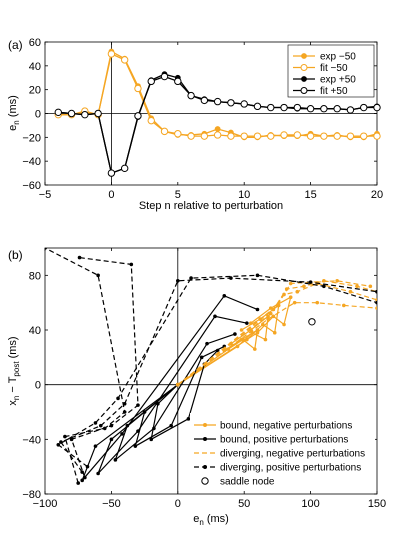 The width and height of the screenshot is (415, 554). What do you see at coordinates (178, 195) in the screenshot?
I see `x-tick-label: 5` at bounding box center [178, 195].